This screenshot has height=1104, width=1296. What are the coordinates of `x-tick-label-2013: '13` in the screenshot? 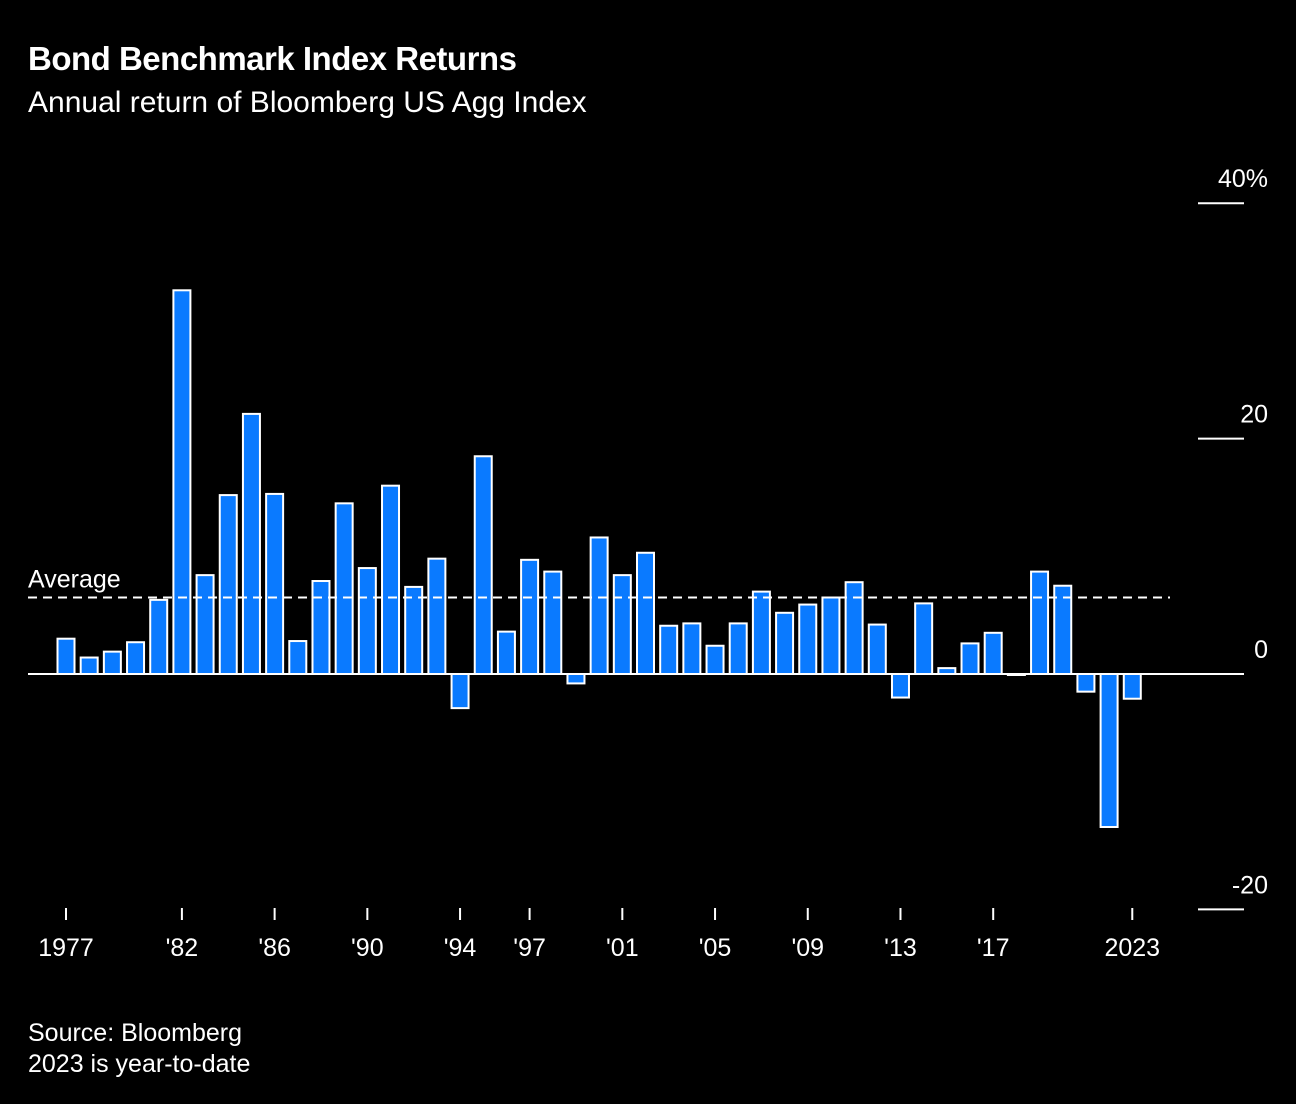 It's located at (900, 948).